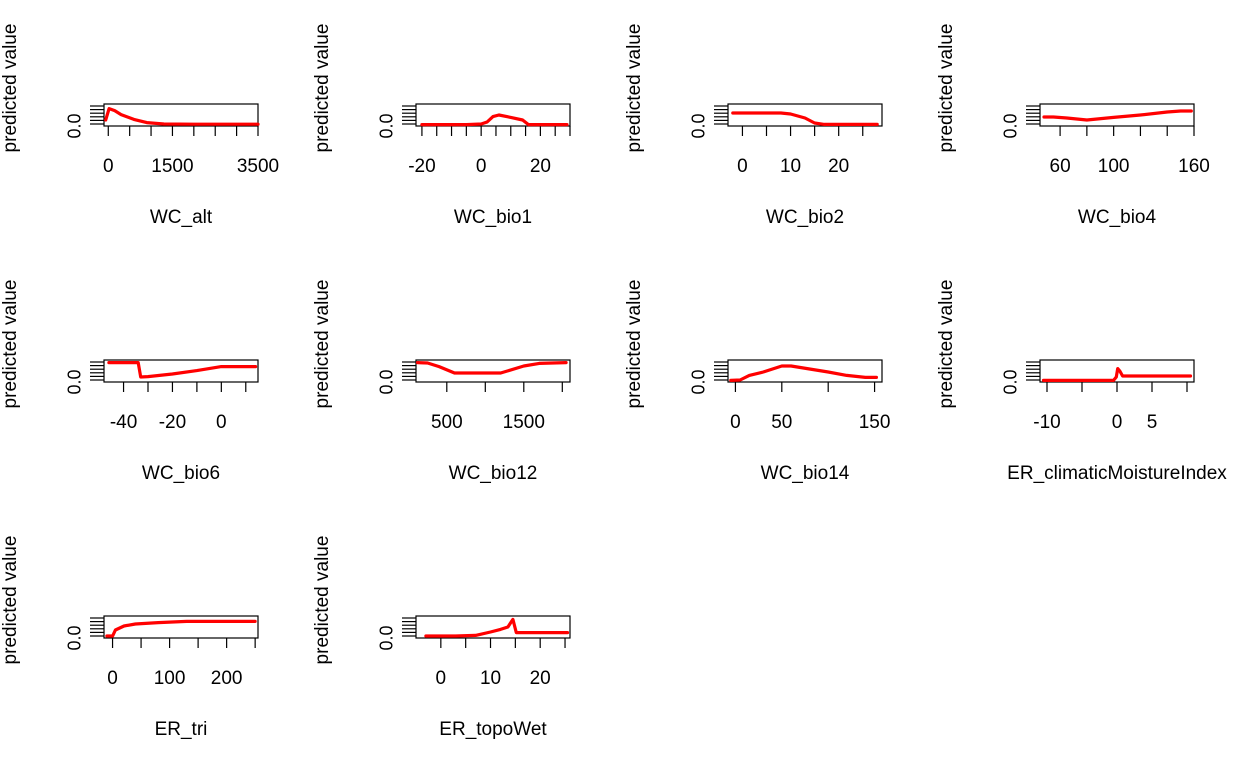 Image resolution: width=1248 pixels, height=773 pixels. Describe the element at coordinates (1046, 422) in the screenshot. I see `x-tick-label: -10` at that location.